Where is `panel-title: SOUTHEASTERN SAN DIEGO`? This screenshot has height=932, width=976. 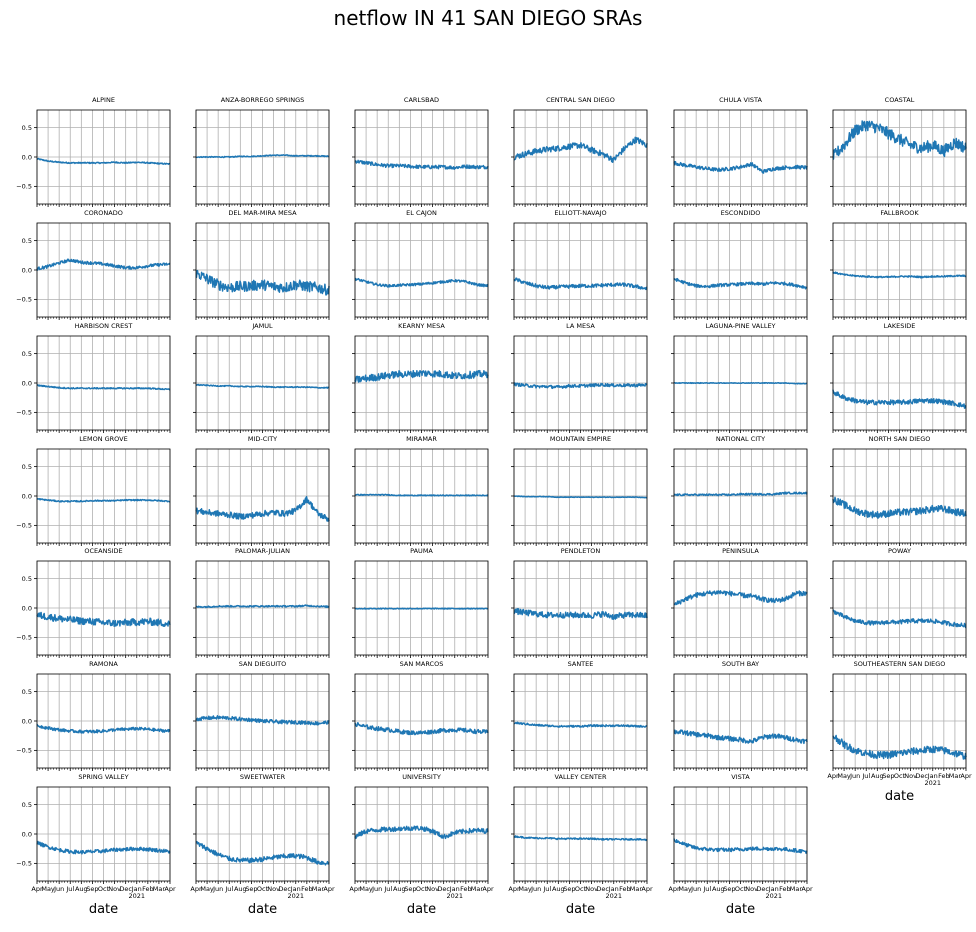
panel-title: SOUTHEASTERN SAN DIEGO is located at coordinates (900, 664).